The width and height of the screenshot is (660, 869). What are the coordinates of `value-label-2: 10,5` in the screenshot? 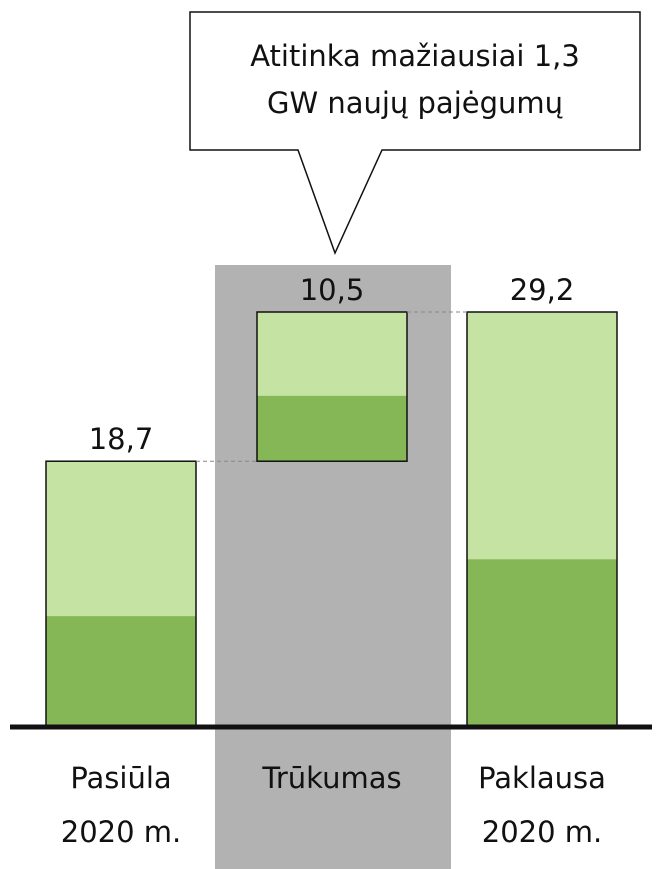 It's located at (332, 290).